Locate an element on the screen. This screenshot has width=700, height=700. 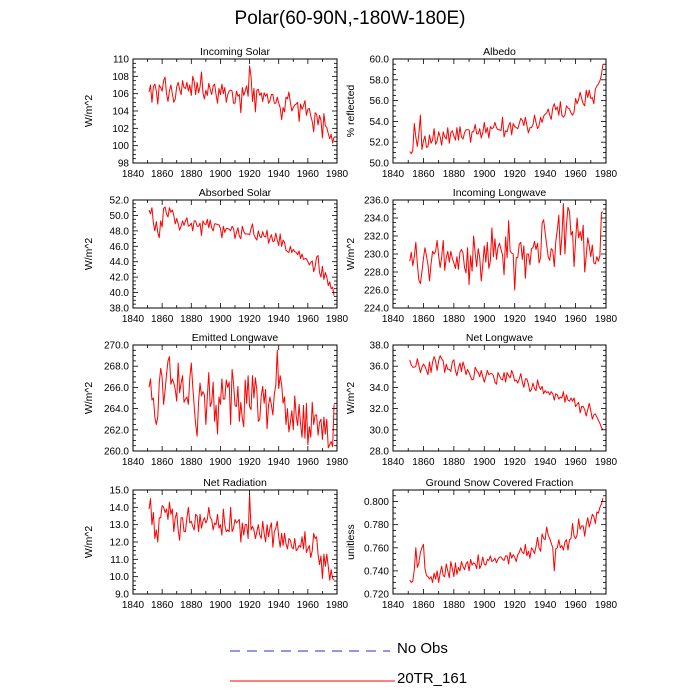
panel-title: Net Radiation is located at coordinates (235, 483).